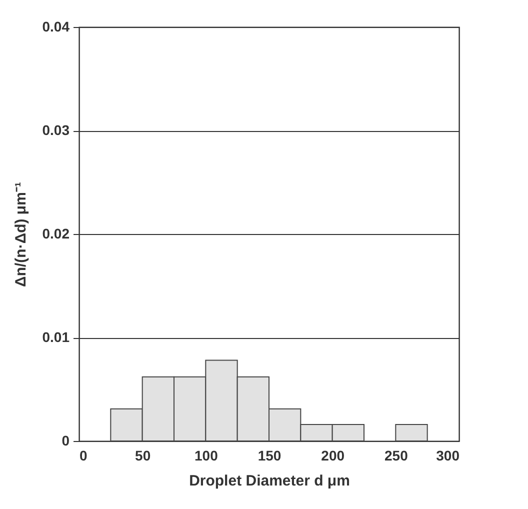 The image size is (528, 509). What do you see at coordinates (396, 456) in the screenshot?
I see `x-tick-label: 250` at bounding box center [396, 456].